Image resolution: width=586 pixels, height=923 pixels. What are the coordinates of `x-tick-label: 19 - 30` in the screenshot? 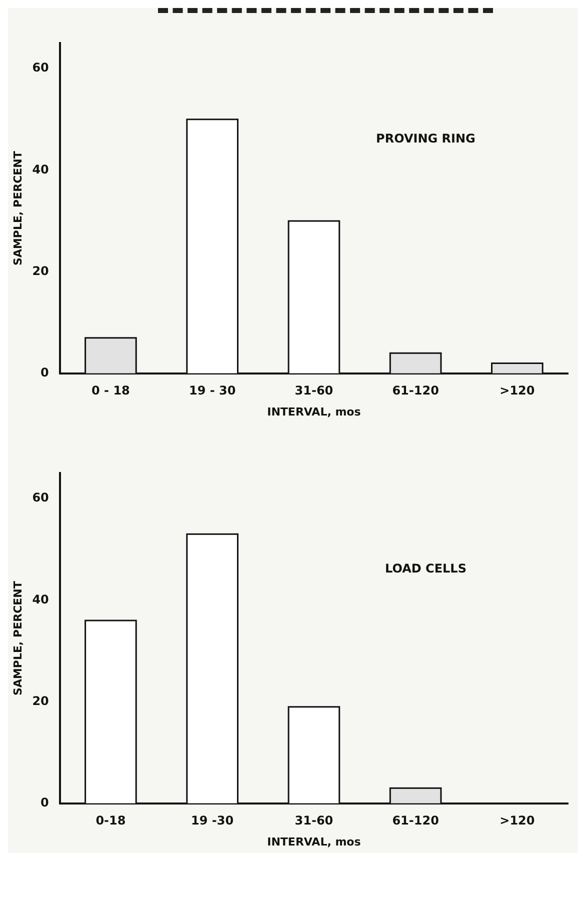 It's located at (212, 391).